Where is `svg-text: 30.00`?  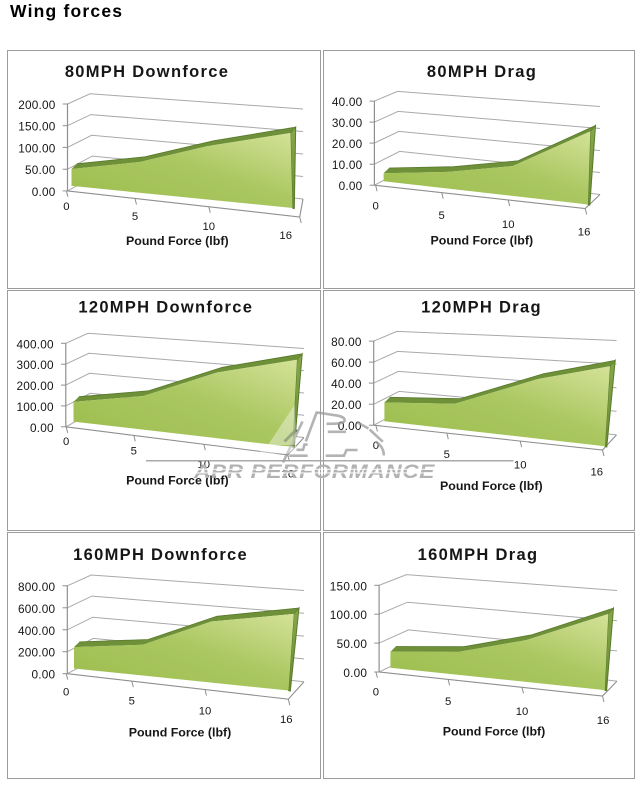 svg-text: 30.00 is located at coordinates (347, 123).